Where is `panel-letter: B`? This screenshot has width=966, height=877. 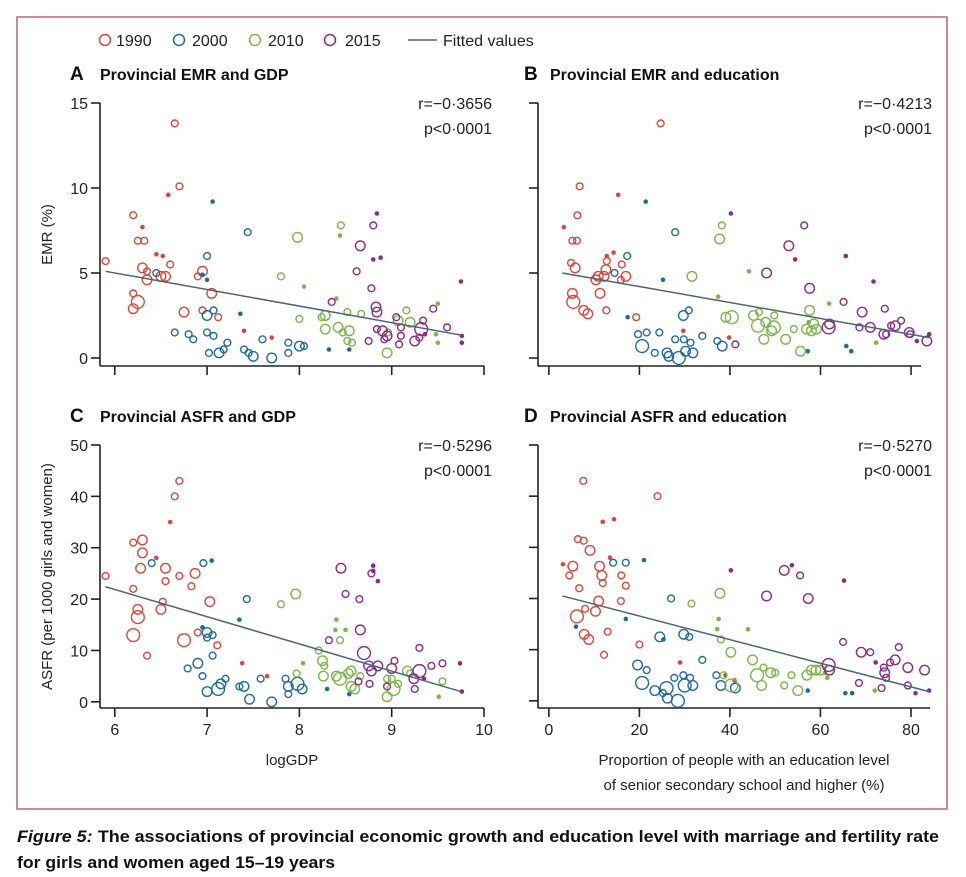 panel-letter: B is located at coordinates (531, 74).